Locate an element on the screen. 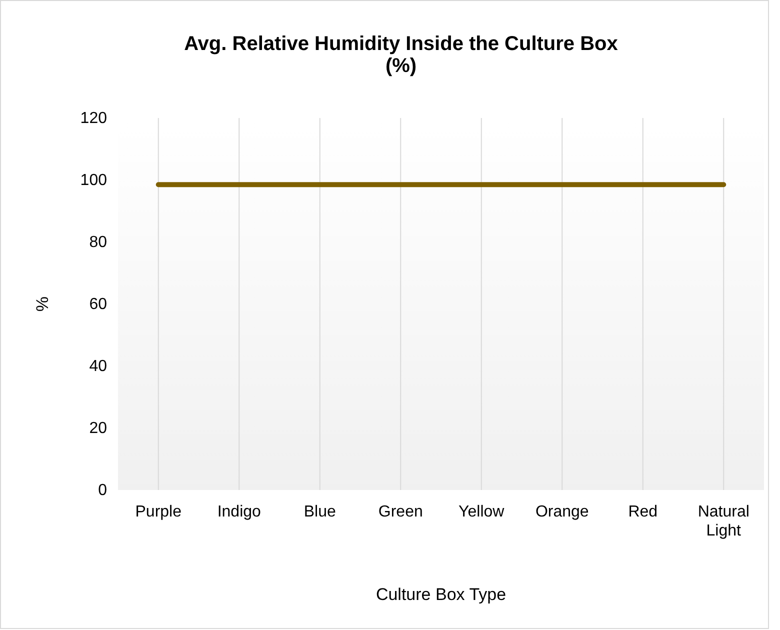  x-tick-label: Indigo is located at coordinates (239, 511).